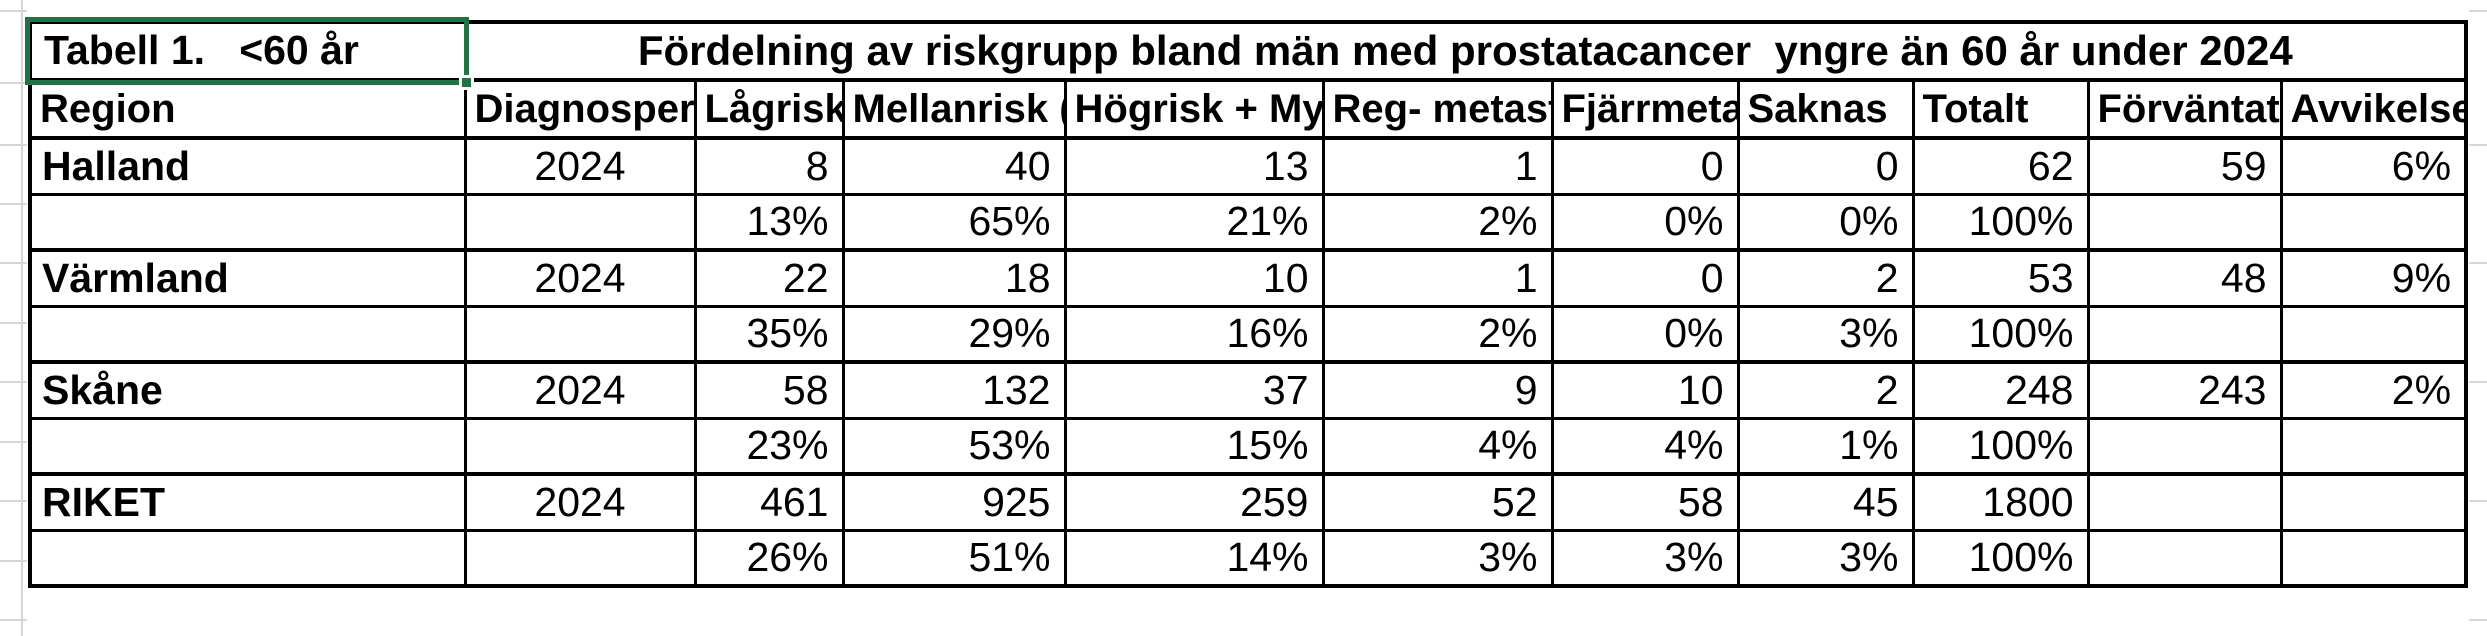 The image size is (2487, 636). Describe the element at coordinates (1194, 109) in the screenshot. I see `col-header-hogrisk: Högrisk + Myc` at that location.